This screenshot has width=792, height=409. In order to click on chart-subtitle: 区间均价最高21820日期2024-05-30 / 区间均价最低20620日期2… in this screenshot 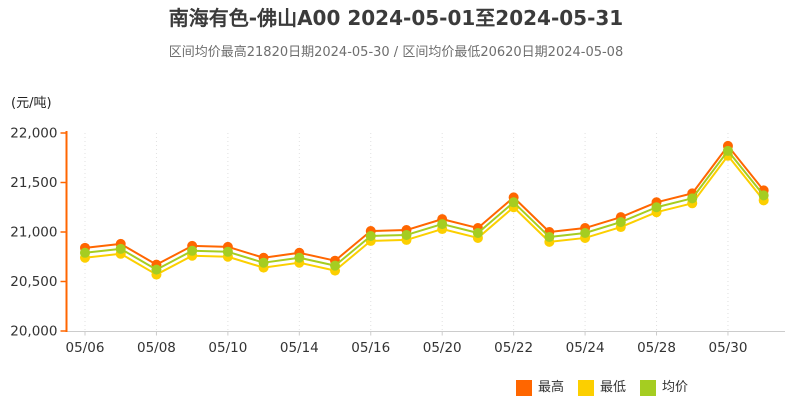, I will do `click(396, 52)`.